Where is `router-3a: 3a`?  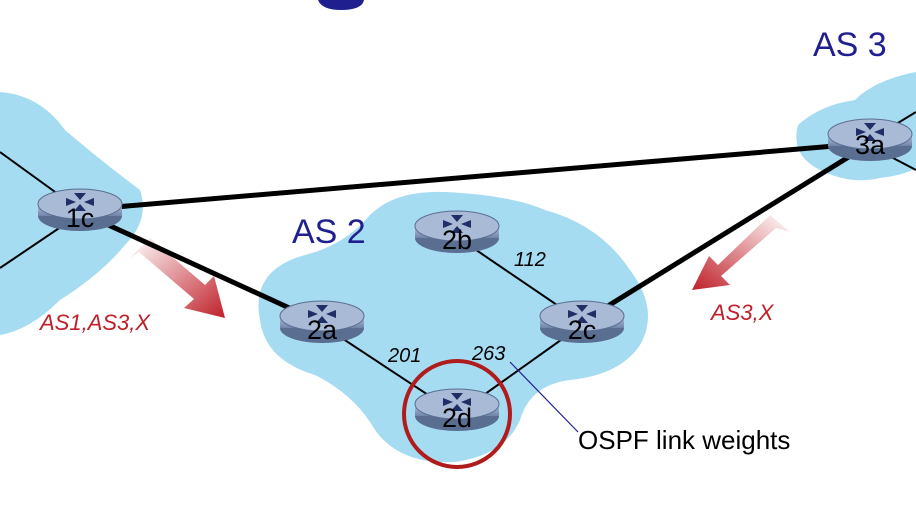
router-3a: 3a is located at coordinates (870, 139).